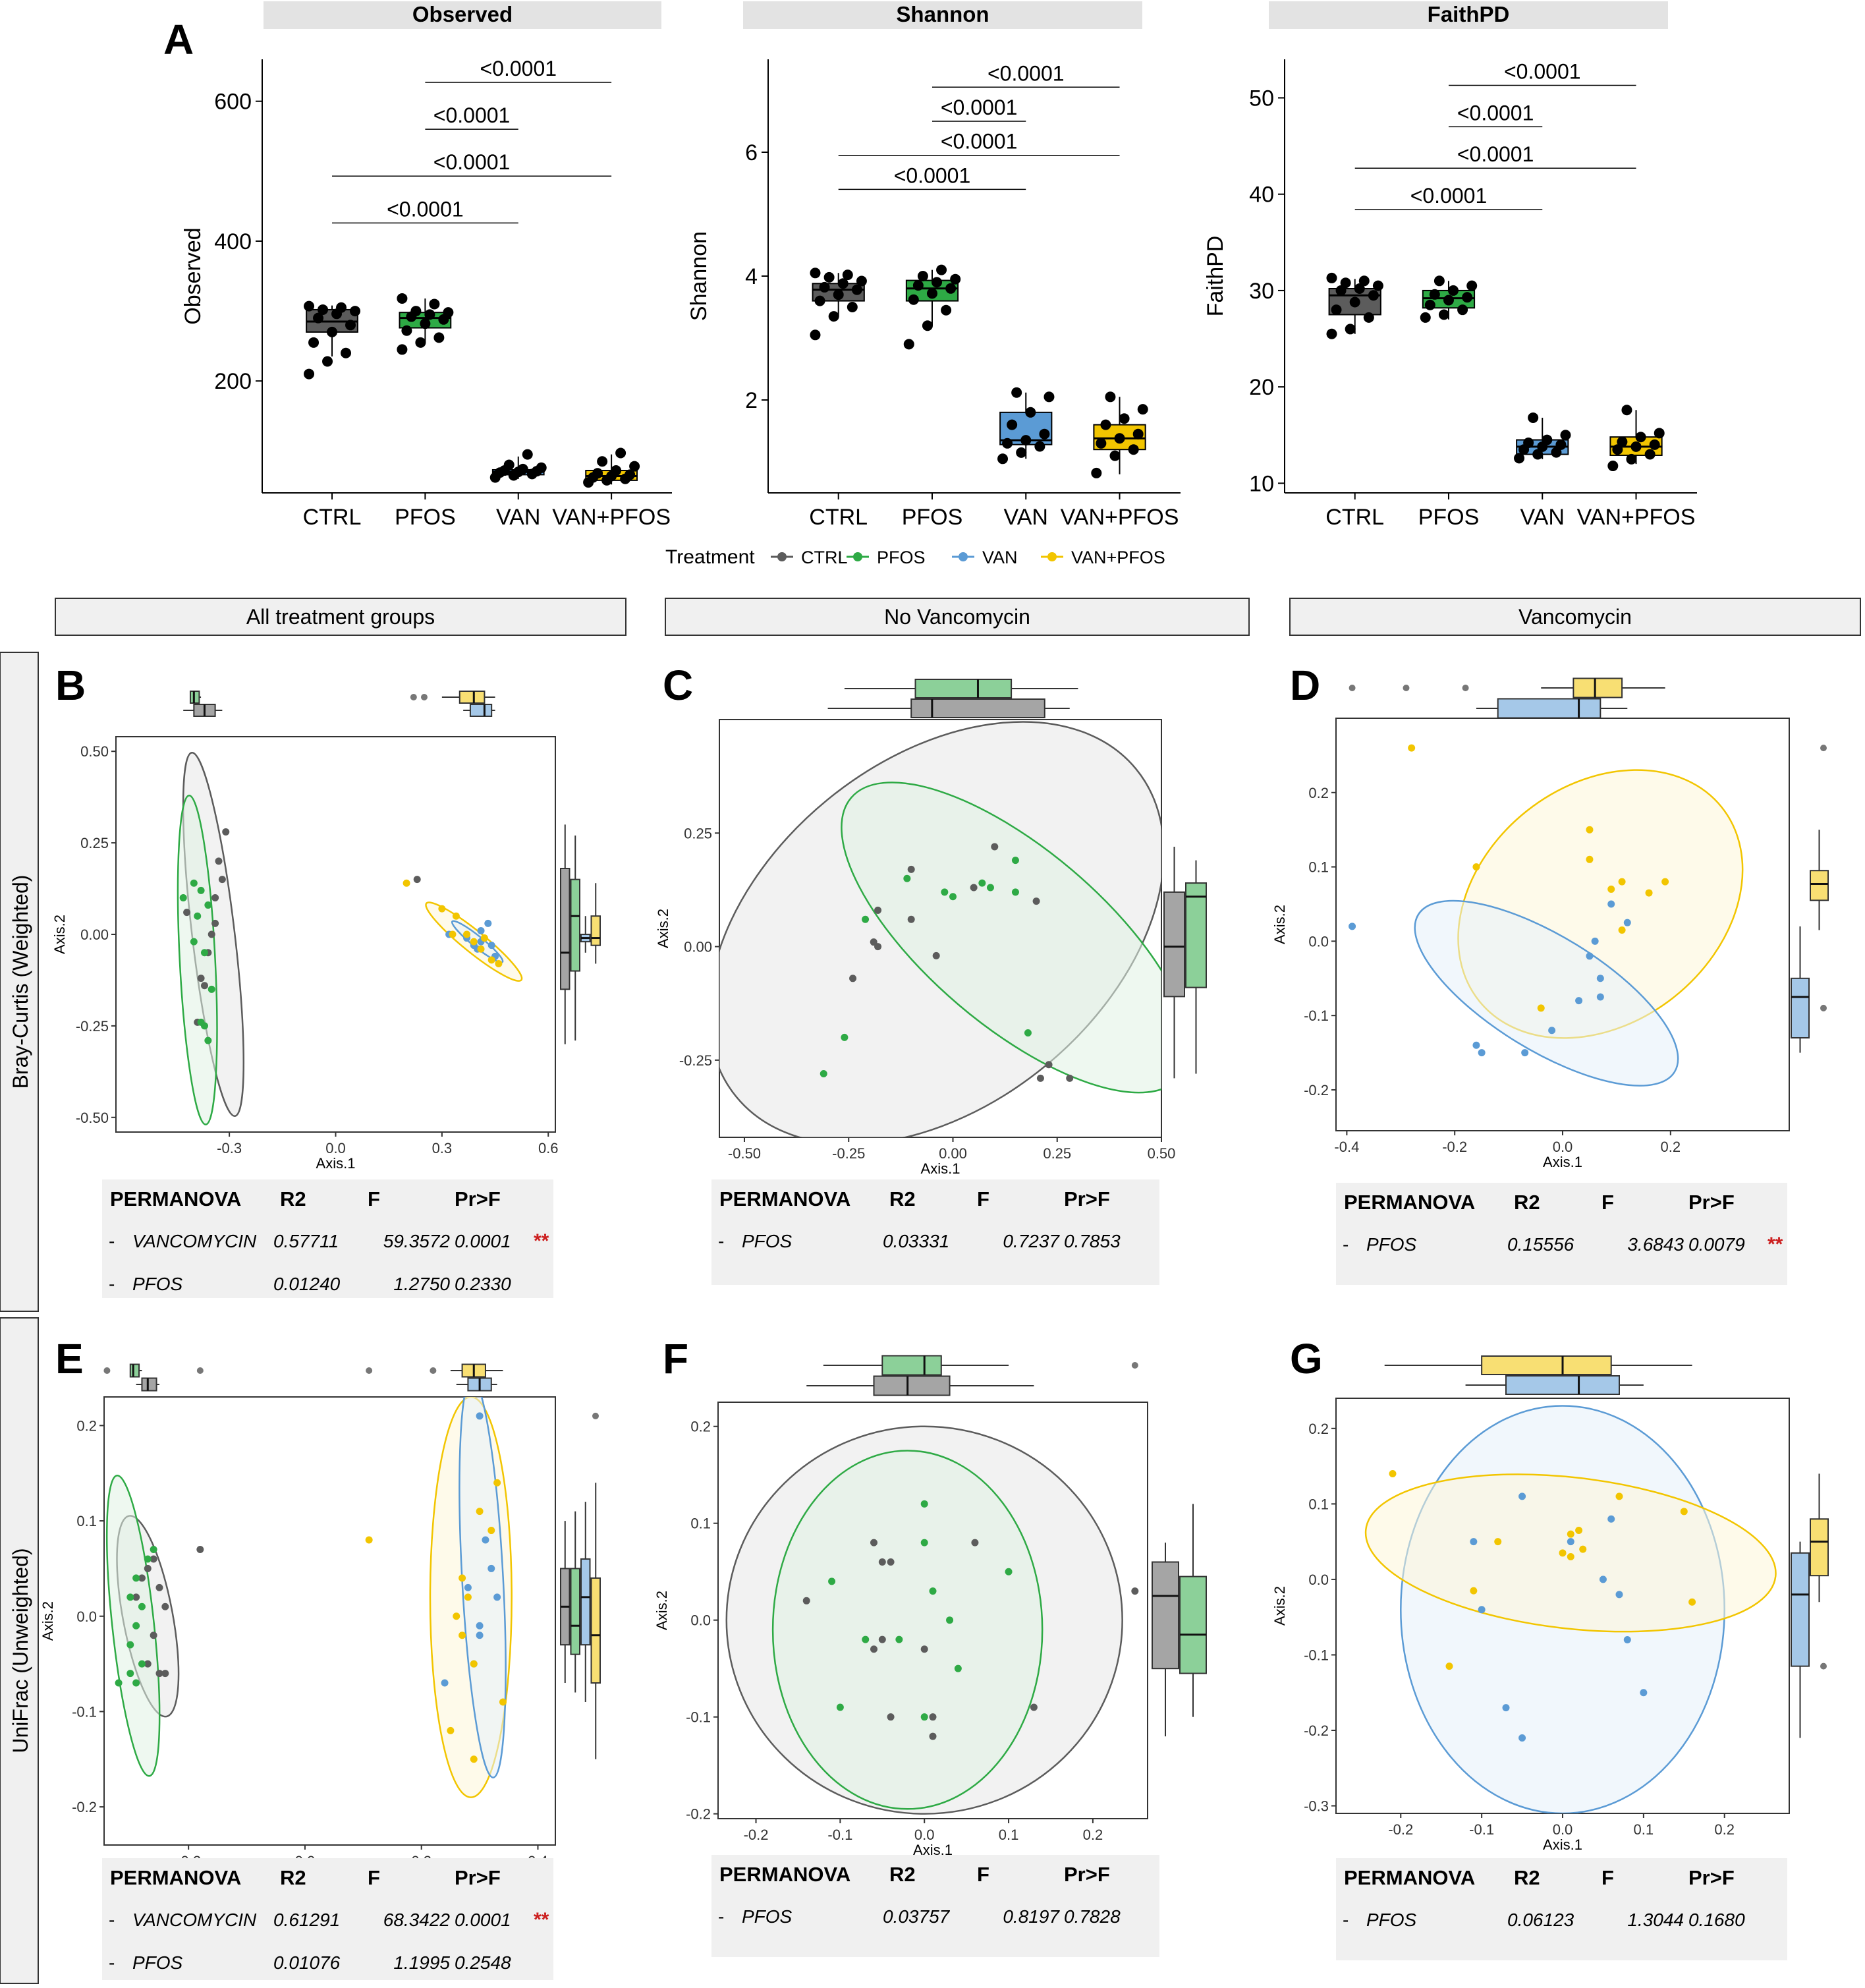  What do you see at coordinates (1318, 1429) in the screenshot?
I see `y-tick-label: 0.2` at bounding box center [1318, 1429].